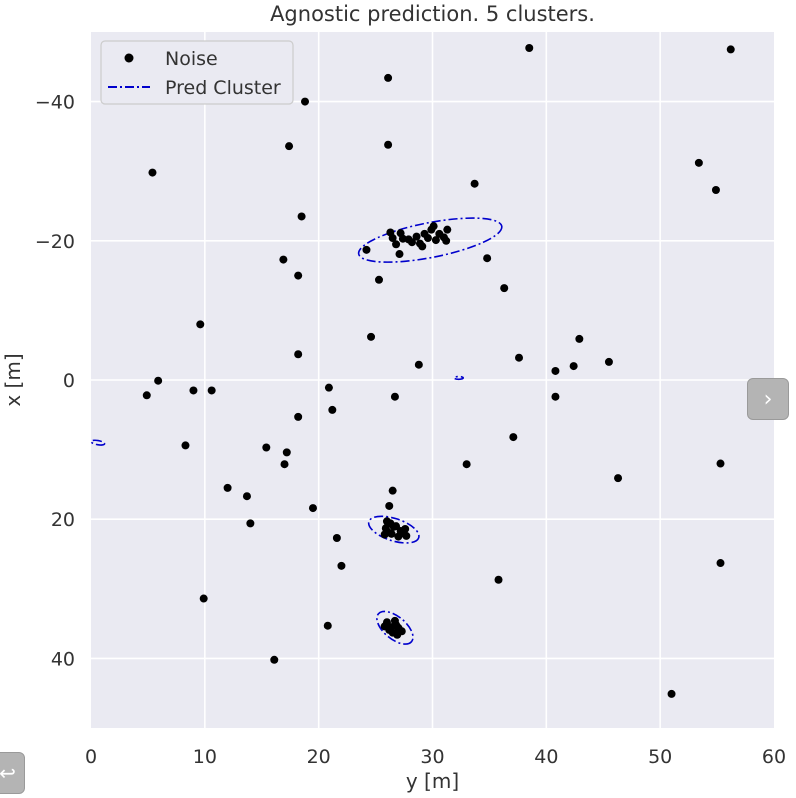 This screenshot has height=798, width=796. What do you see at coordinates (319, 757) in the screenshot?
I see `x-tick-label: 20` at bounding box center [319, 757].